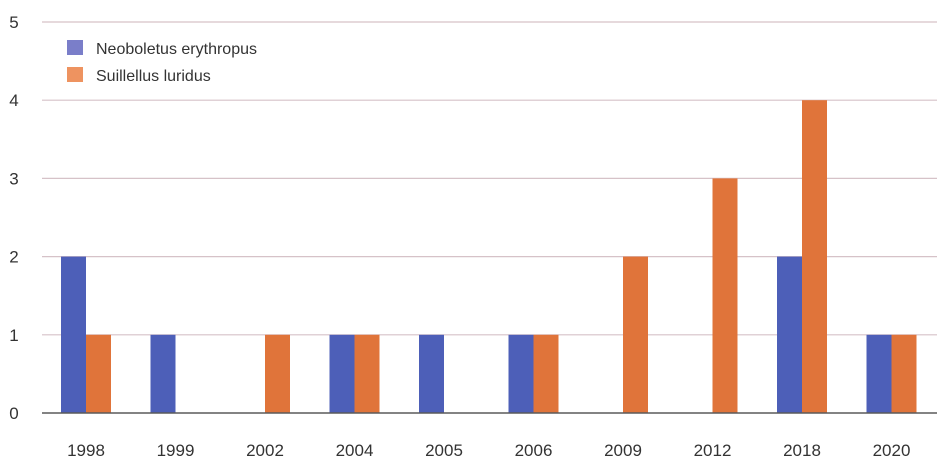 The image size is (937, 466). What do you see at coordinates (444, 450) in the screenshot?
I see `x-tick-label-2005: 2005` at bounding box center [444, 450].